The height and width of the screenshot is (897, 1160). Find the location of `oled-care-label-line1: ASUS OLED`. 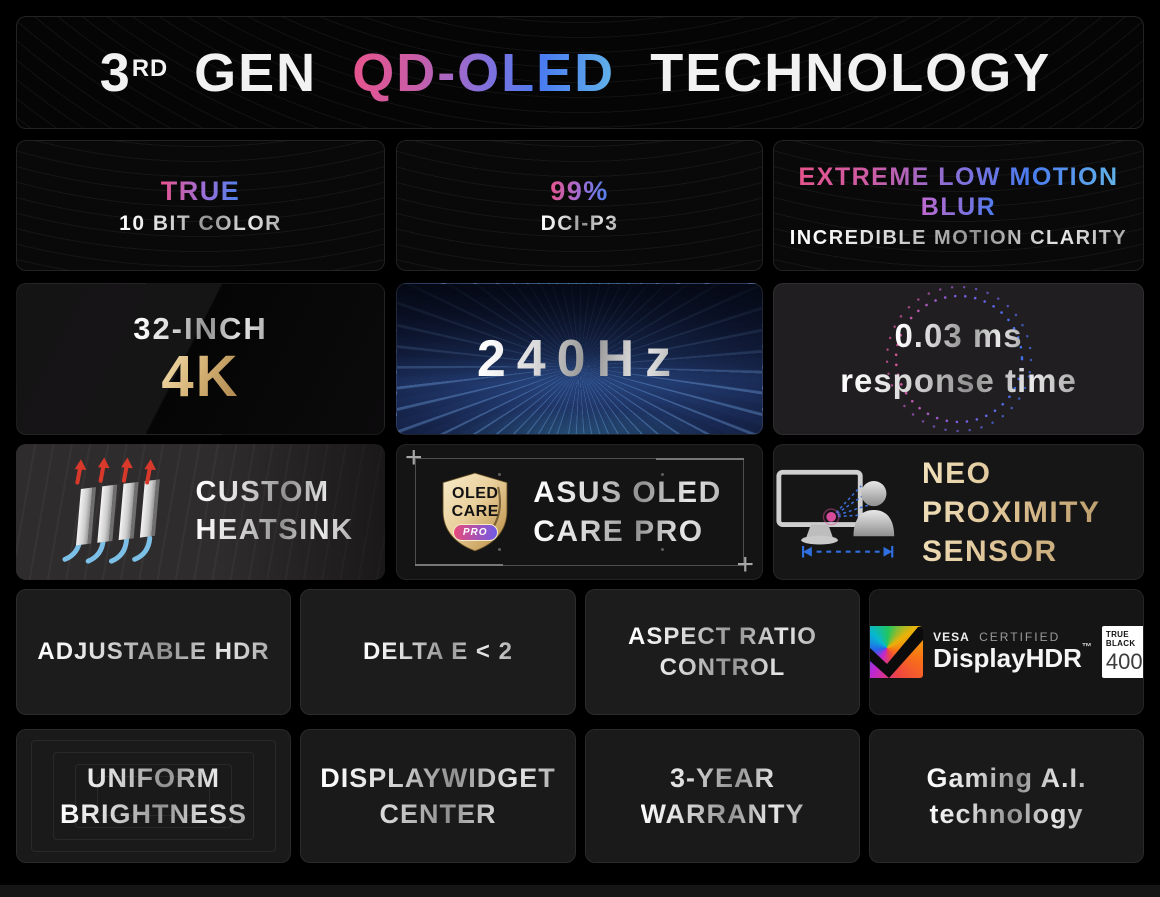

oled-care-label-line1: ASUS OLED is located at coordinates (627, 492).